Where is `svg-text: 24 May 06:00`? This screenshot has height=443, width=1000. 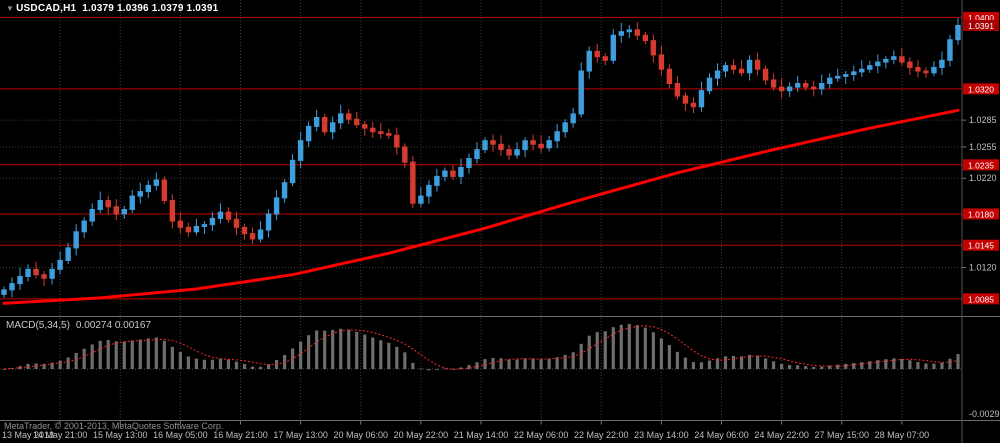
svg-text: 24 May 06:00 is located at coordinates (721, 435).